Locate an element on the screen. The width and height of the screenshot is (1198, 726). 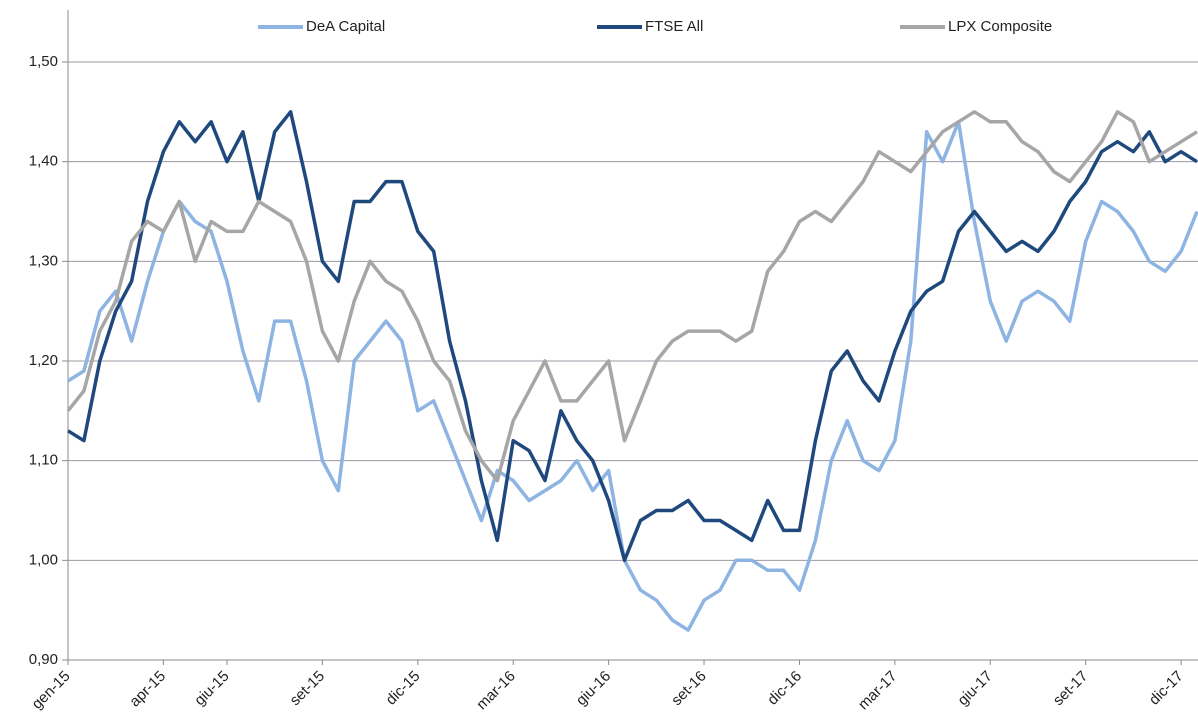
x-tick-label: gen-15 is located at coordinates (51, 690).